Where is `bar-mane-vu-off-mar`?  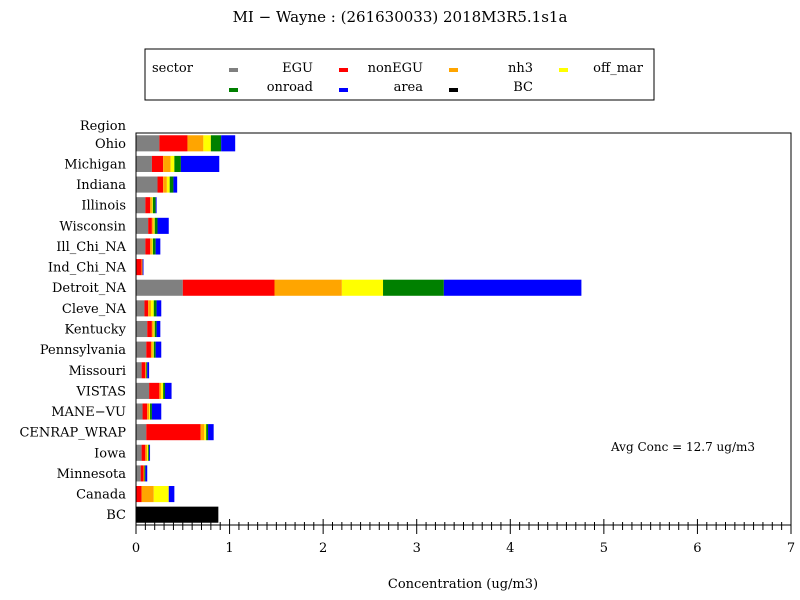
bar-mane-vu-off-mar is located at coordinates (150, 411).